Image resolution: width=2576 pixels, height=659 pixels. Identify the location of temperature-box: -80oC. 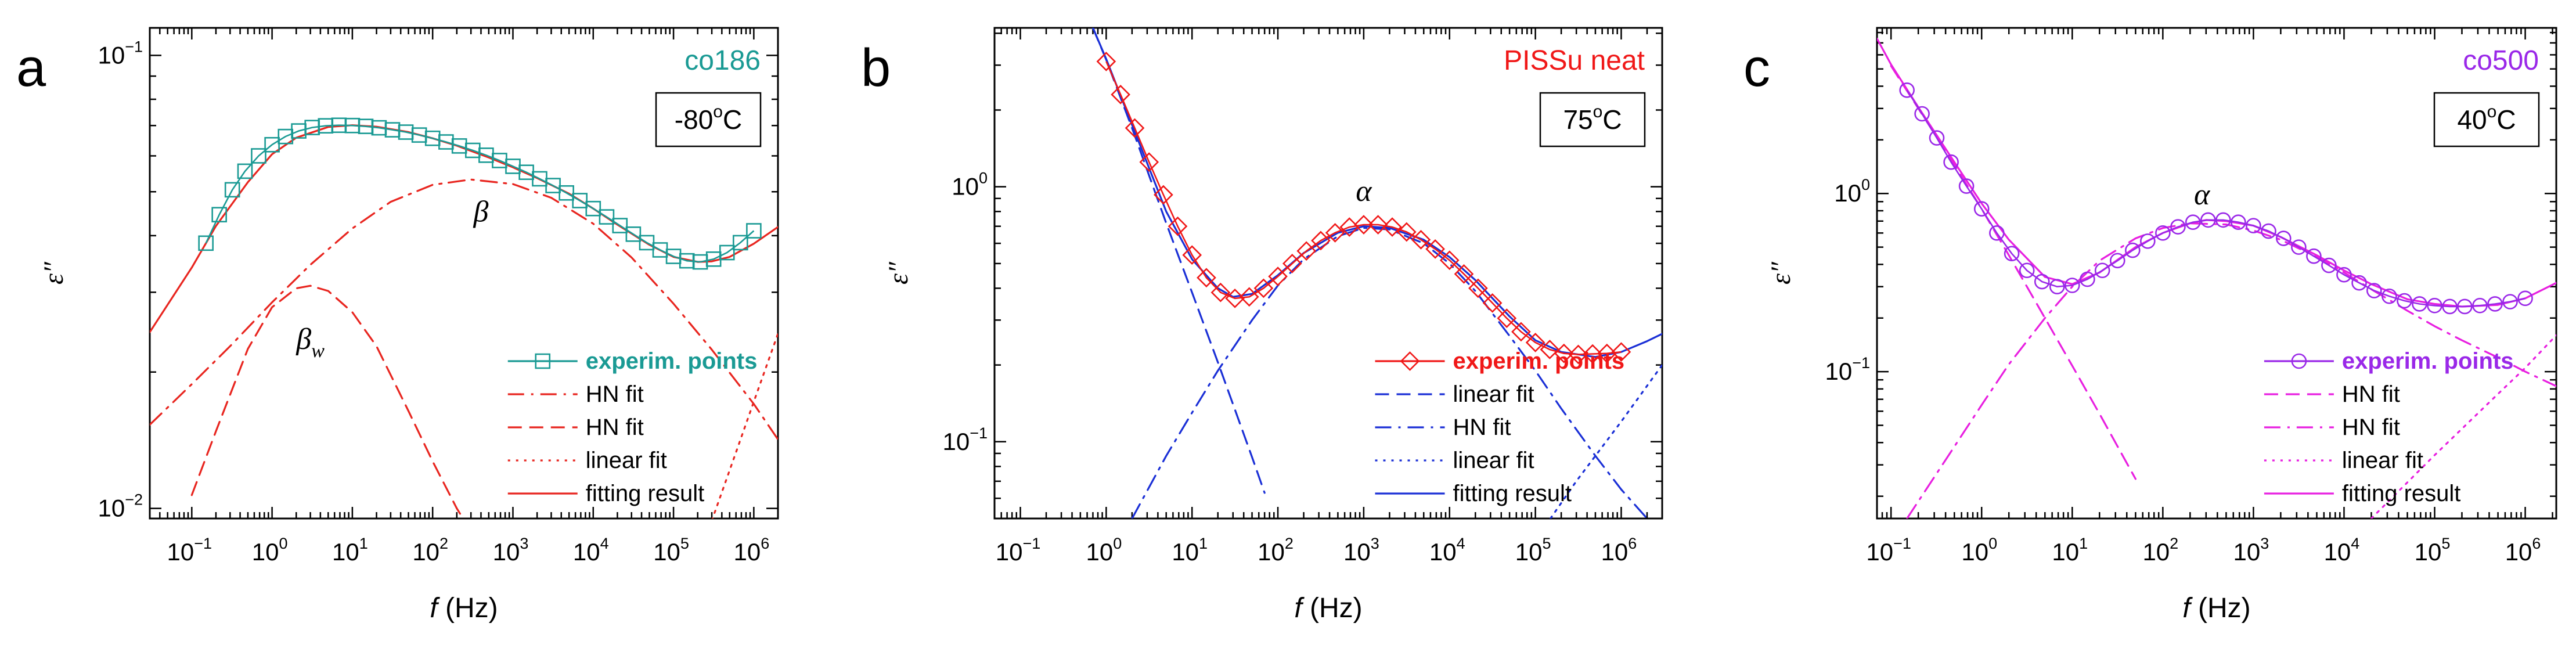
(708, 119).